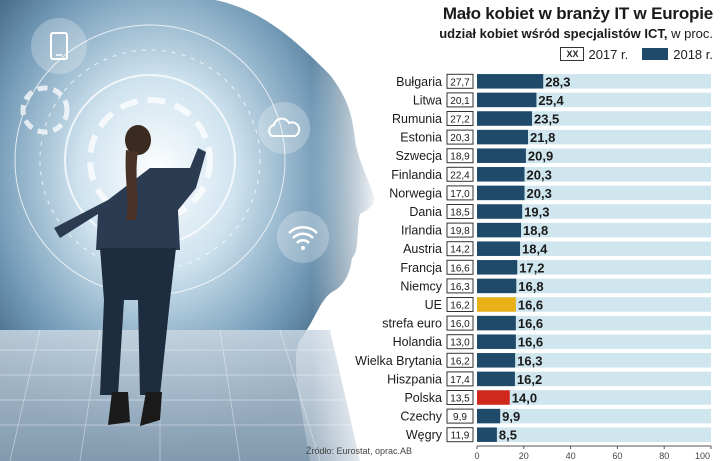 Image resolution: width=721 pixels, height=461 pixels. What do you see at coordinates (398, 361) in the screenshot?
I see `category-label: Wielka Brytania` at bounding box center [398, 361].